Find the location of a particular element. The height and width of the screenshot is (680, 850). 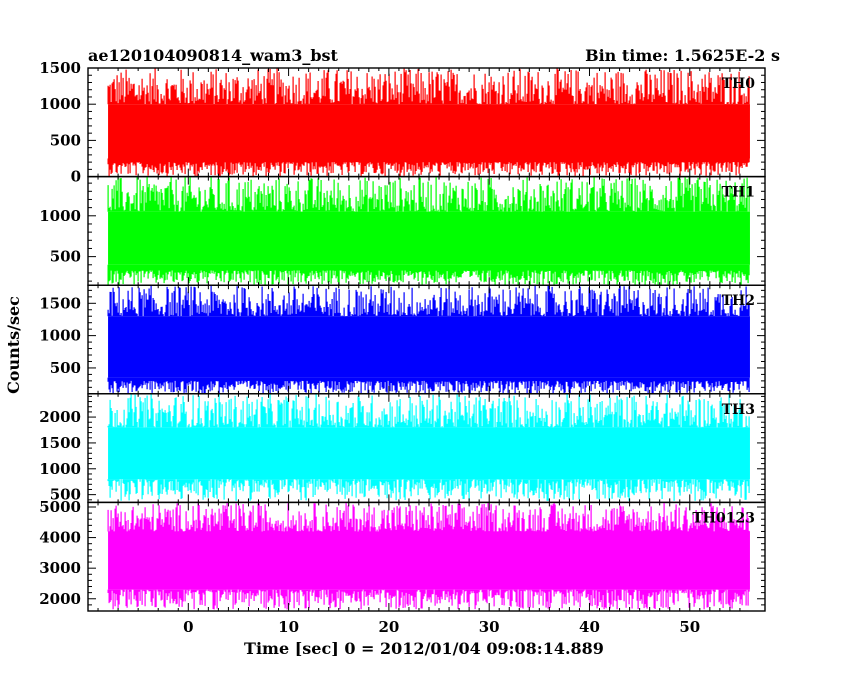

panel-th1: 500 1000 TH1 is located at coordinates (402, 230).